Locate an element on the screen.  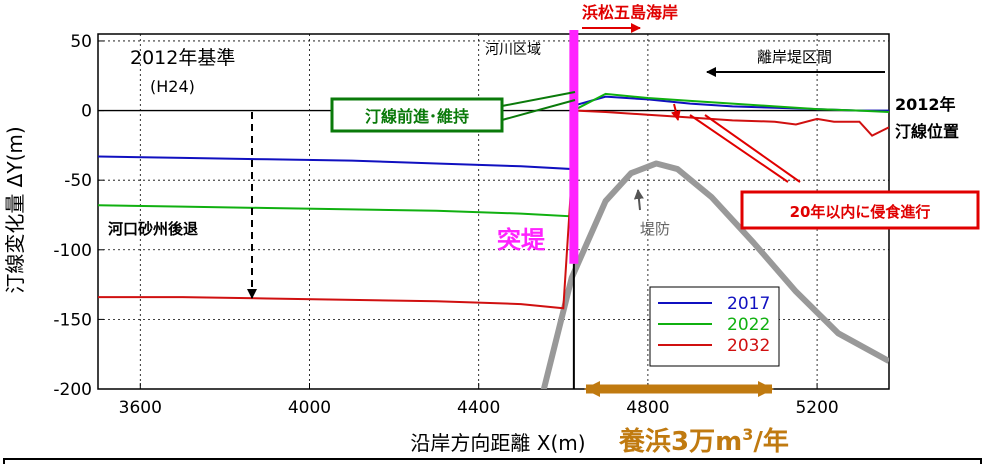
figure-frame is located at coordinates (492, 461).